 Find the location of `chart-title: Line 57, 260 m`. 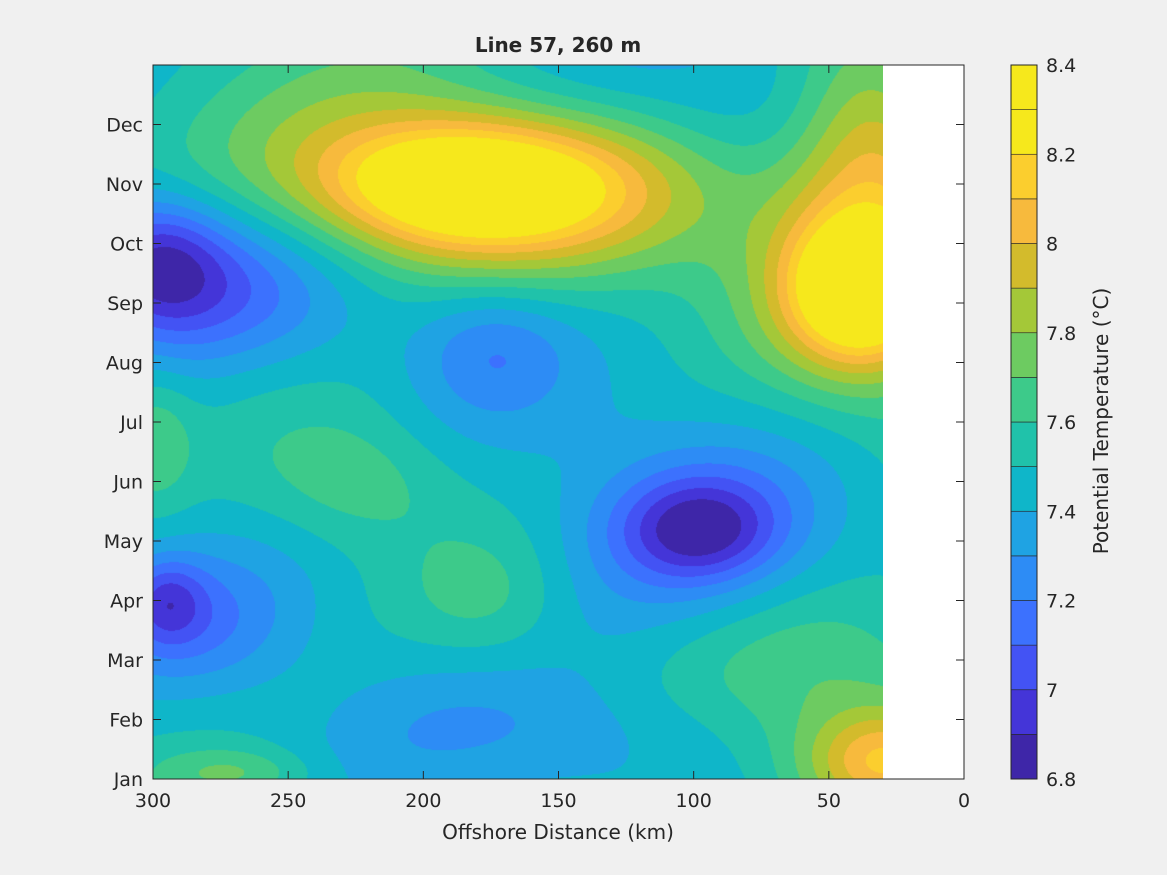

chart-title: Line 57, 260 m is located at coordinates (558, 45).